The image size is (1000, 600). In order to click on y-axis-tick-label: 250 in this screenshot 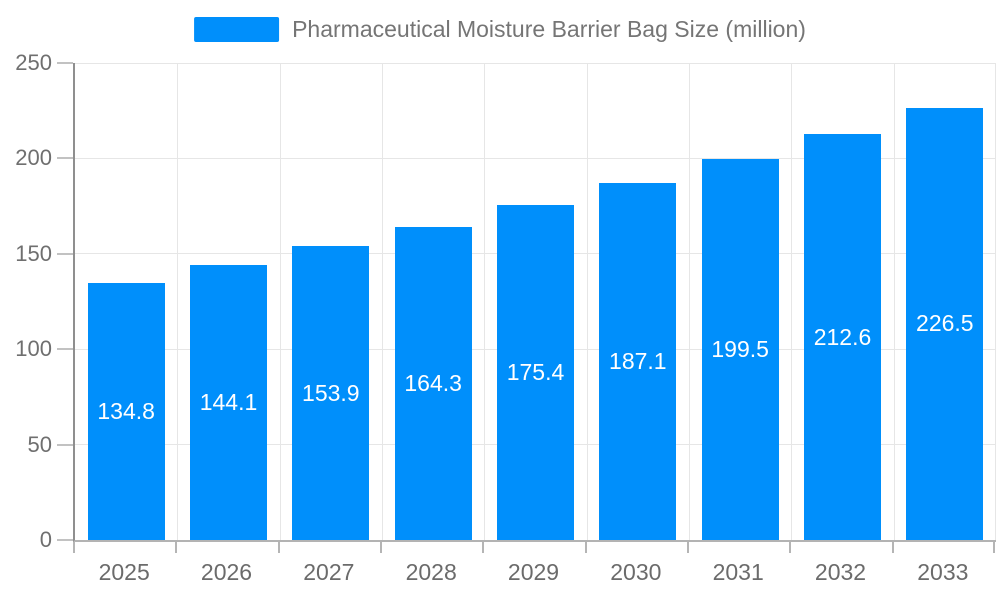, I will do `click(33, 62)`.